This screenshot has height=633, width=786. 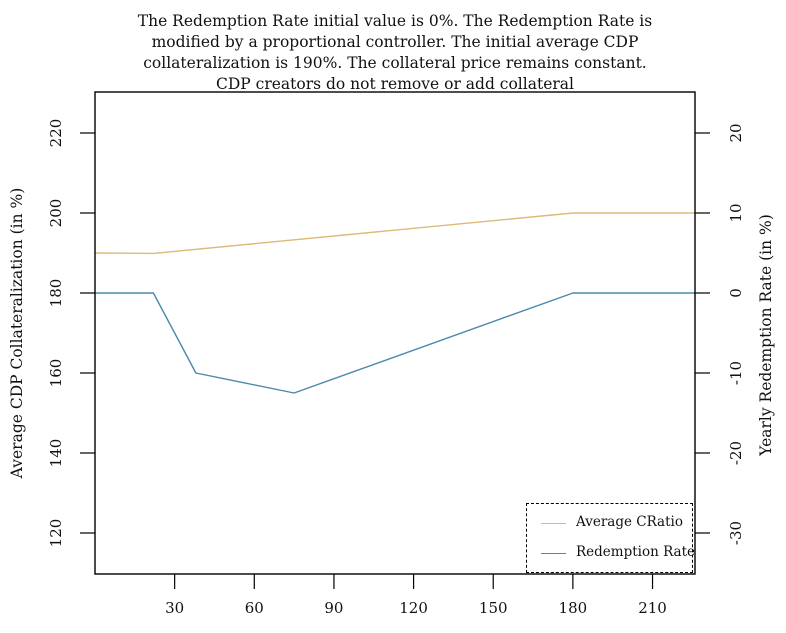 I want to click on left-axis-tick-label: 120, so click(x=56, y=533).